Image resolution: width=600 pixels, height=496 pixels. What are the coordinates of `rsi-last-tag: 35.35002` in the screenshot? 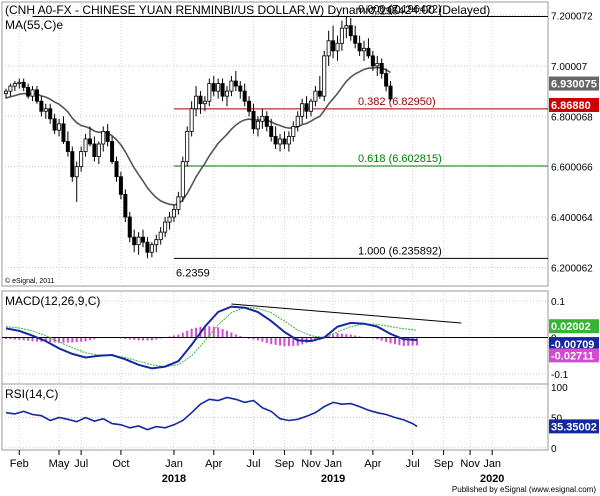 It's located at (574, 427).